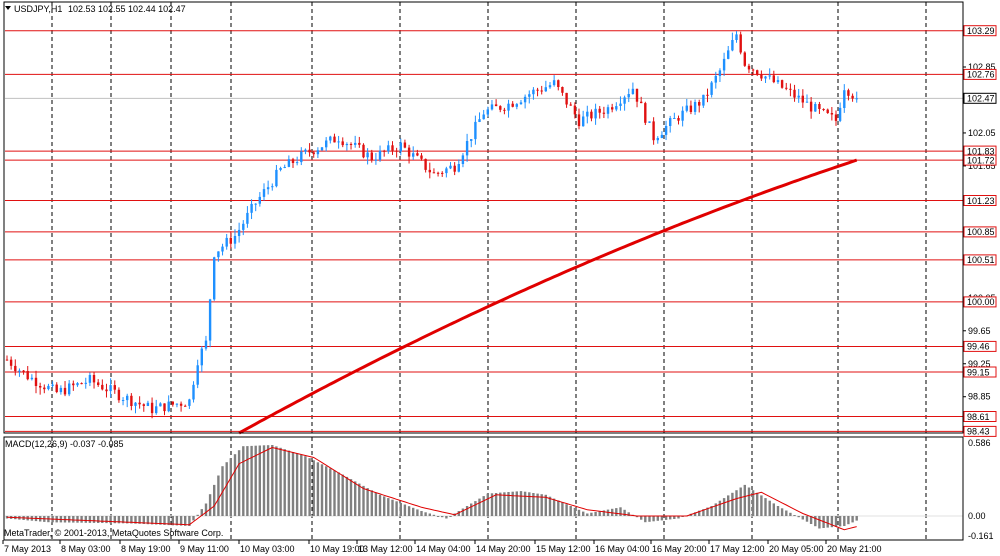  What do you see at coordinates (127, 9) in the screenshot?
I see `ohlc-readout: 102.53 102.55 102.44 102.47` at bounding box center [127, 9].